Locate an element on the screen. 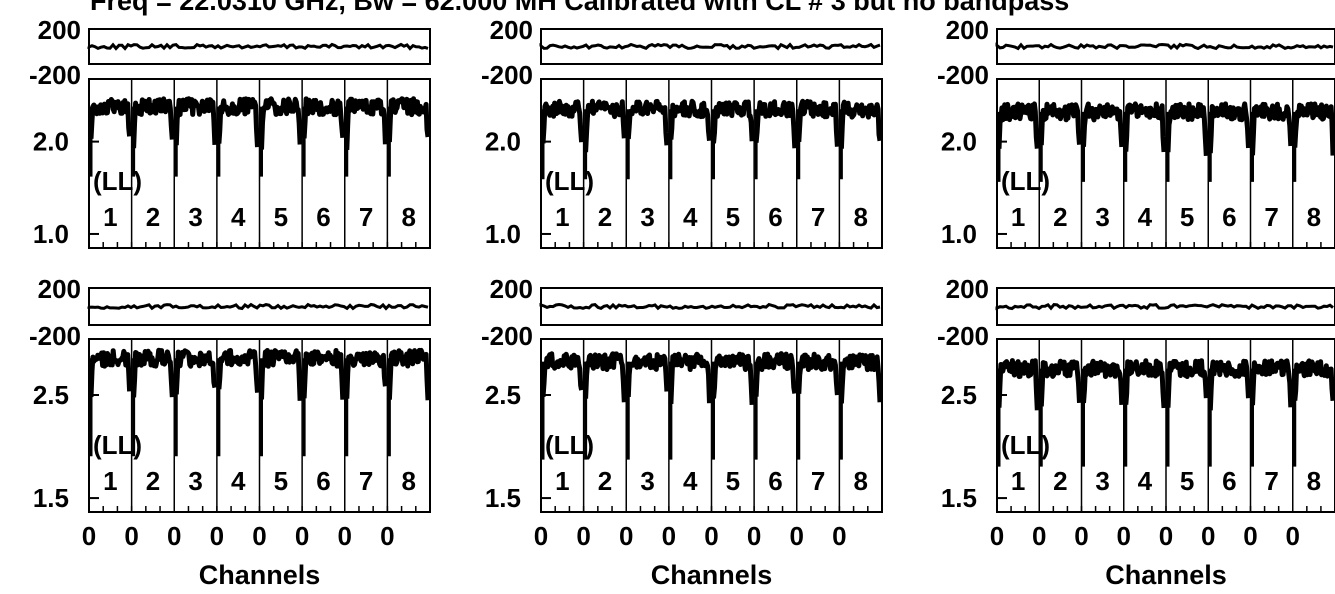  if-label: 1 is located at coordinates (1018, 217).